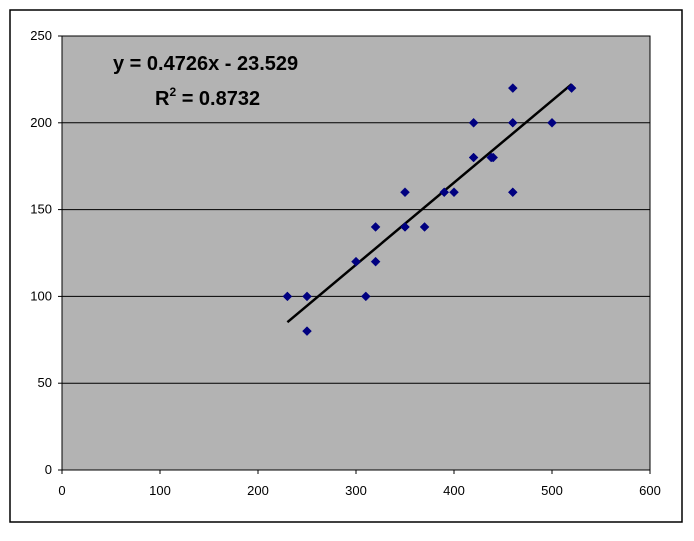 The image size is (694, 541). I want to click on y-tick-label-250: 250, so click(41, 35).